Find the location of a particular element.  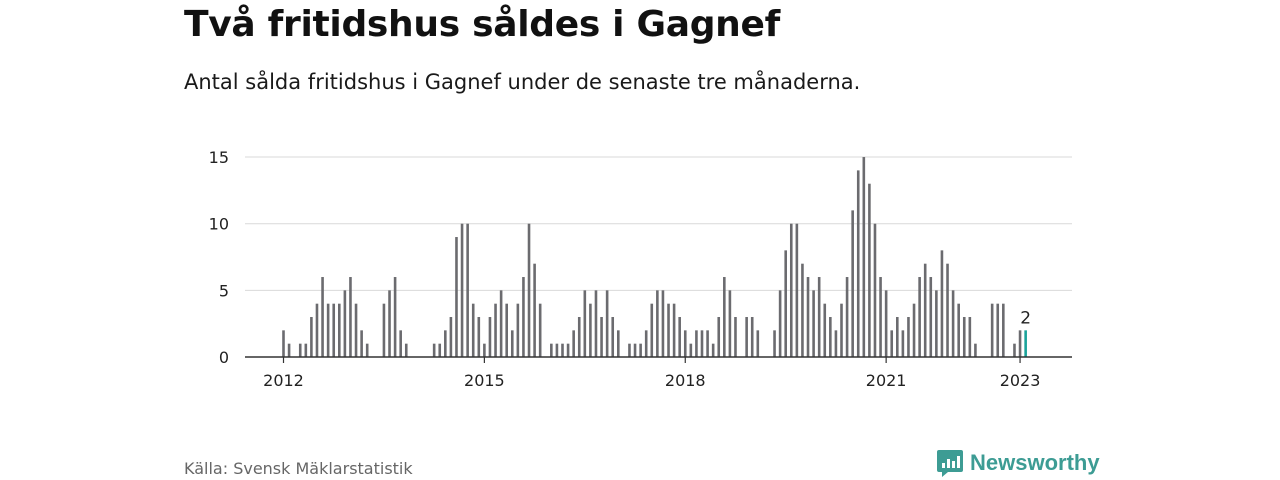

x-axis-ticks: 2012 2015 2018 2021 2023 is located at coordinates (651, 373).